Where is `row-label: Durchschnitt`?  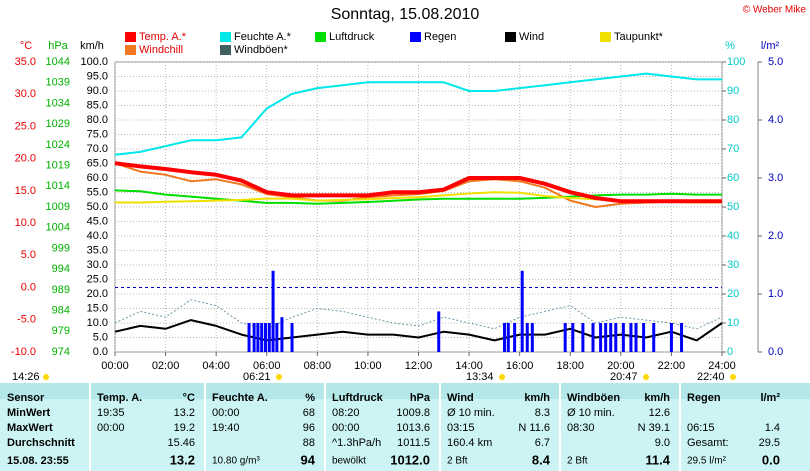
row-label: Durchschnitt is located at coordinates (41, 443).